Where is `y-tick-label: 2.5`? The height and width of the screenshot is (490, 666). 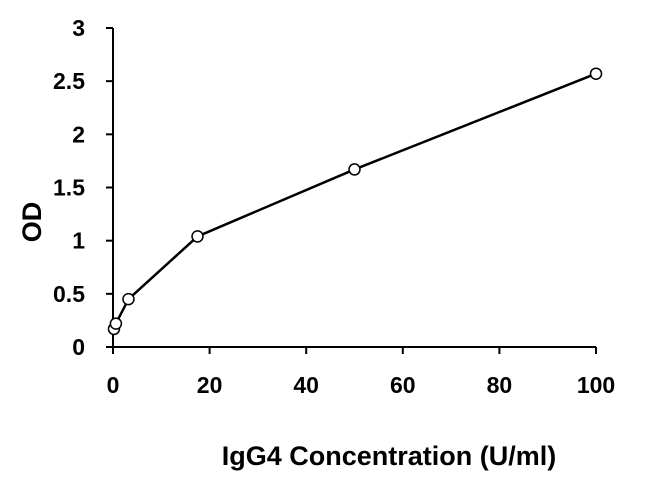
y-tick-label: 2.5 is located at coordinates (69, 81).